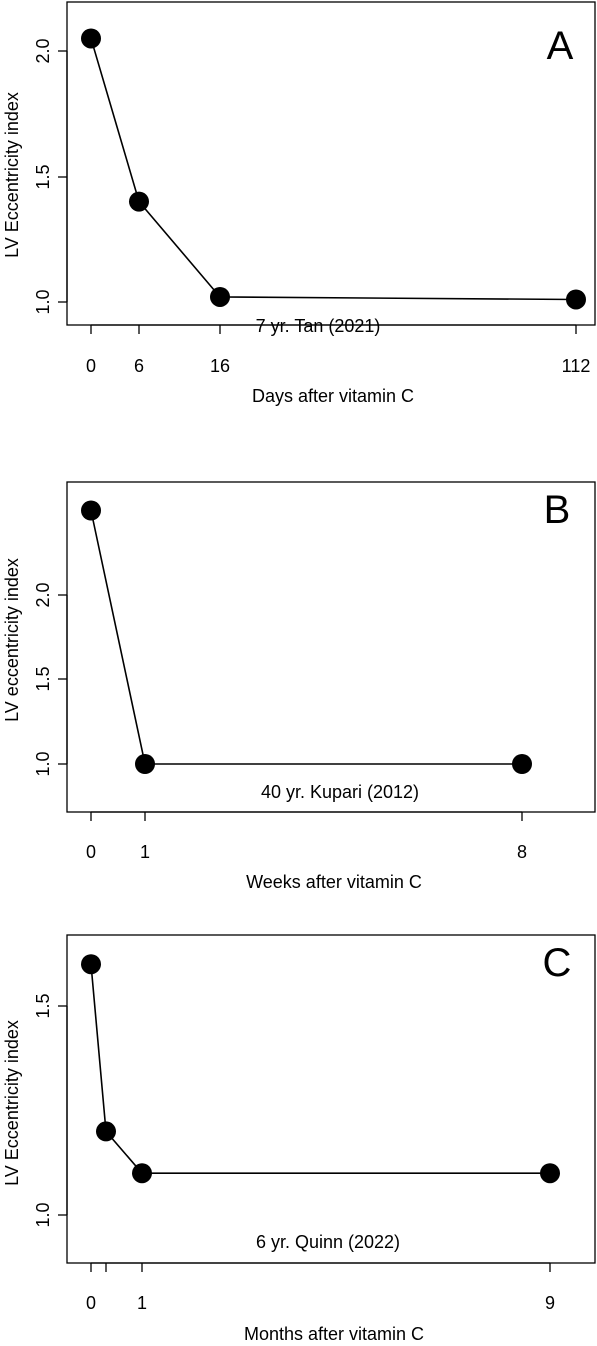 The width and height of the screenshot is (597, 1346). I want to click on panel-letter: B, so click(557, 510).